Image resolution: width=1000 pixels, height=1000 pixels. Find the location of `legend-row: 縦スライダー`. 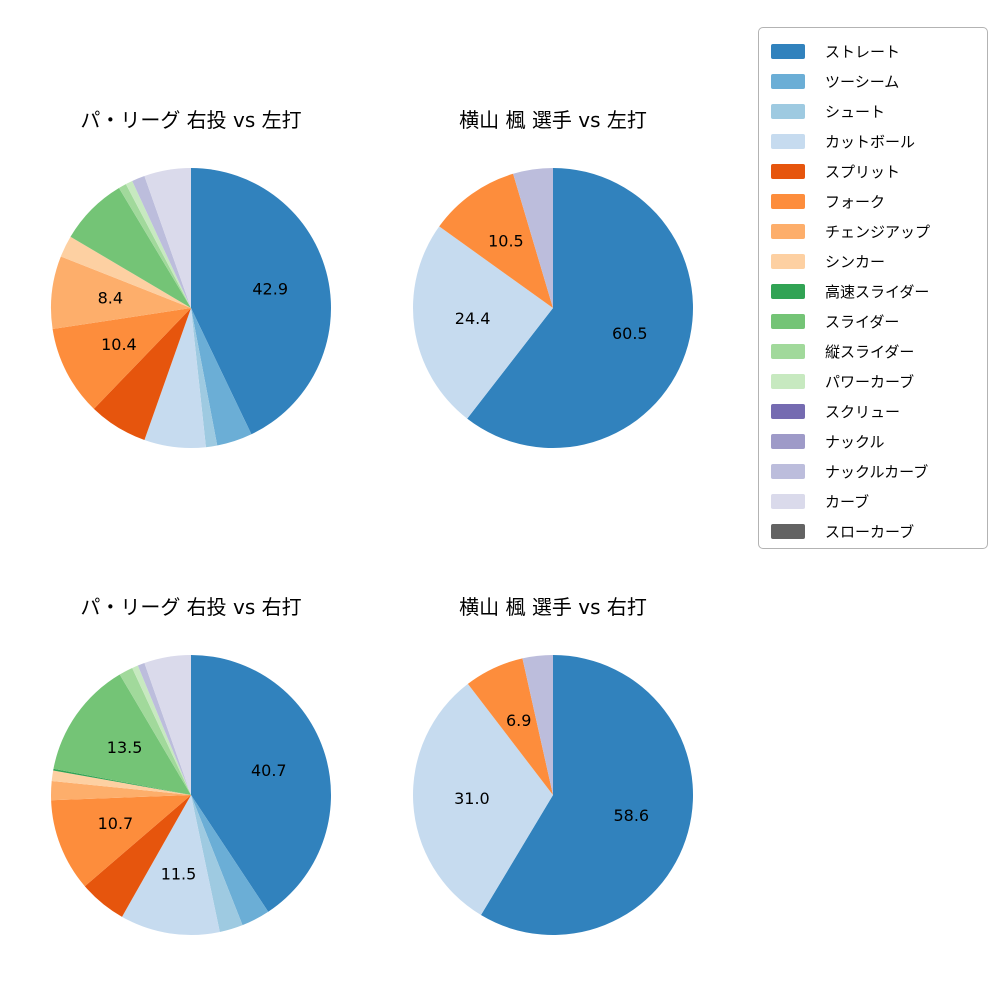

legend-row: 縦スライダー is located at coordinates (879, 351).